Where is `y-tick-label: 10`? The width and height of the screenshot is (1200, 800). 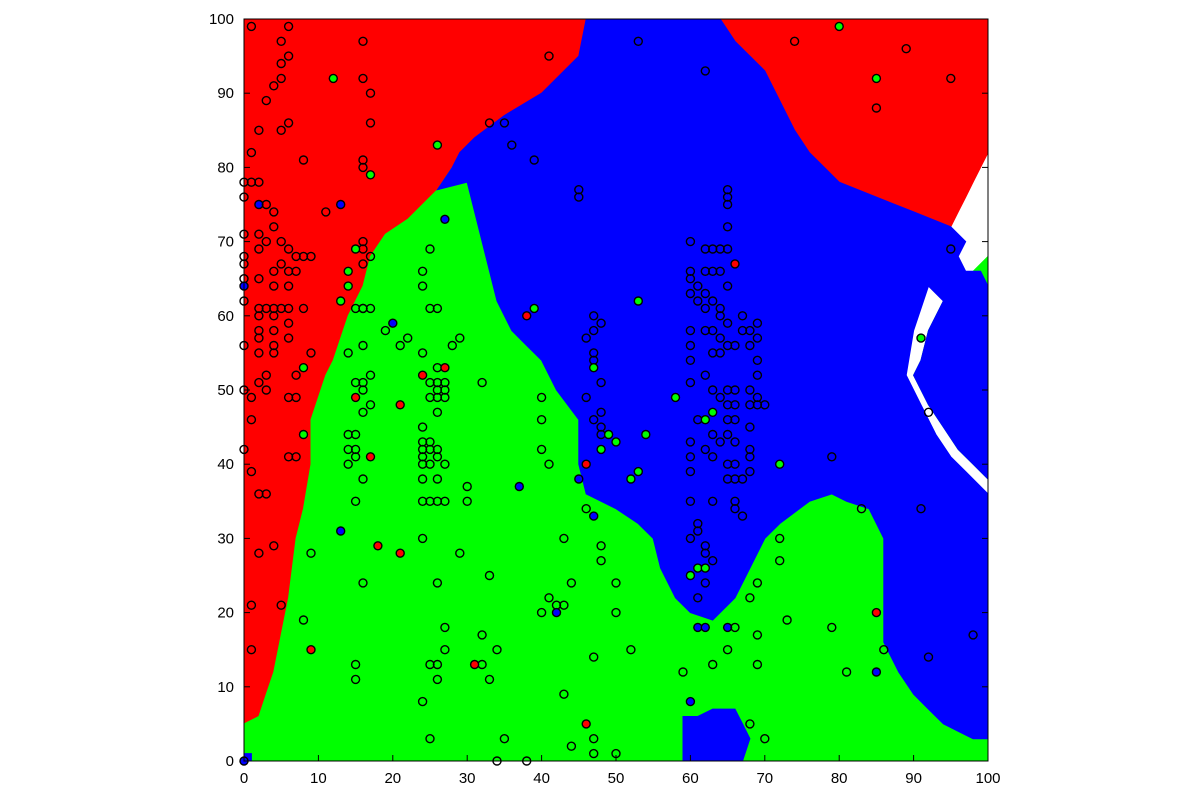
y-tick-label: 10 is located at coordinates (225, 687).